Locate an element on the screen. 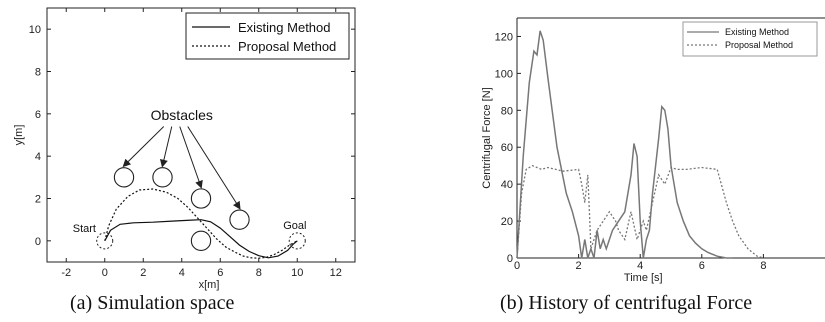 This screenshot has width=825, height=322. chart-a-xlabel: x[m] is located at coordinates (209, 285).